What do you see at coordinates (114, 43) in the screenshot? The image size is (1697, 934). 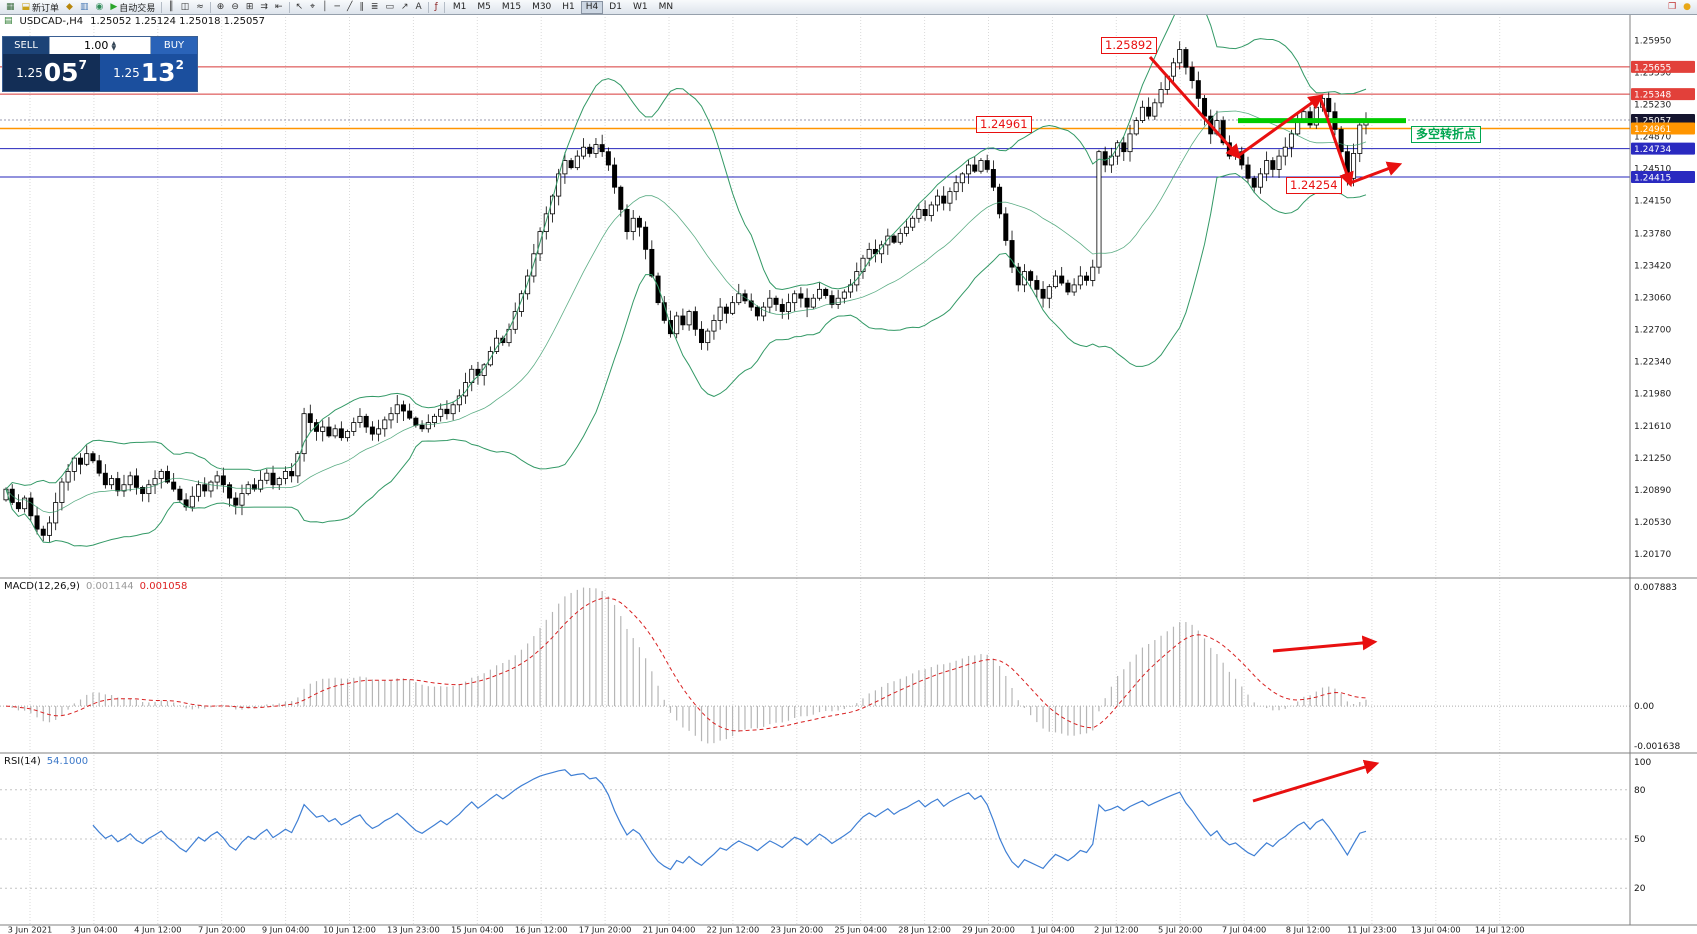 I see `volume-up-button: ▲` at bounding box center [114, 43].